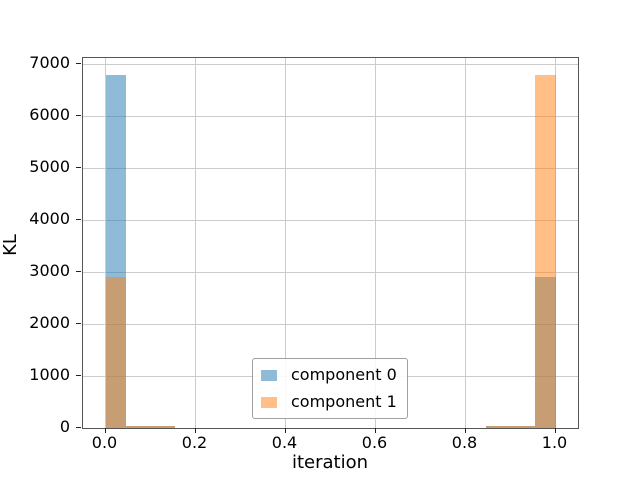  I want to click on x-tick-label: 0.6, so click(374, 442).